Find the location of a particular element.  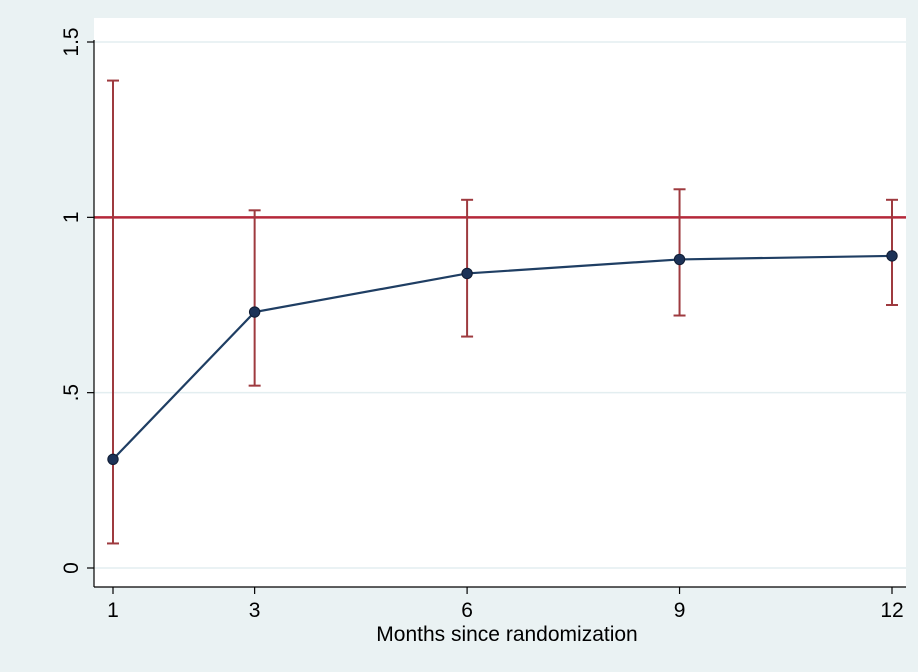

x-tick-label: 3 is located at coordinates (255, 610).